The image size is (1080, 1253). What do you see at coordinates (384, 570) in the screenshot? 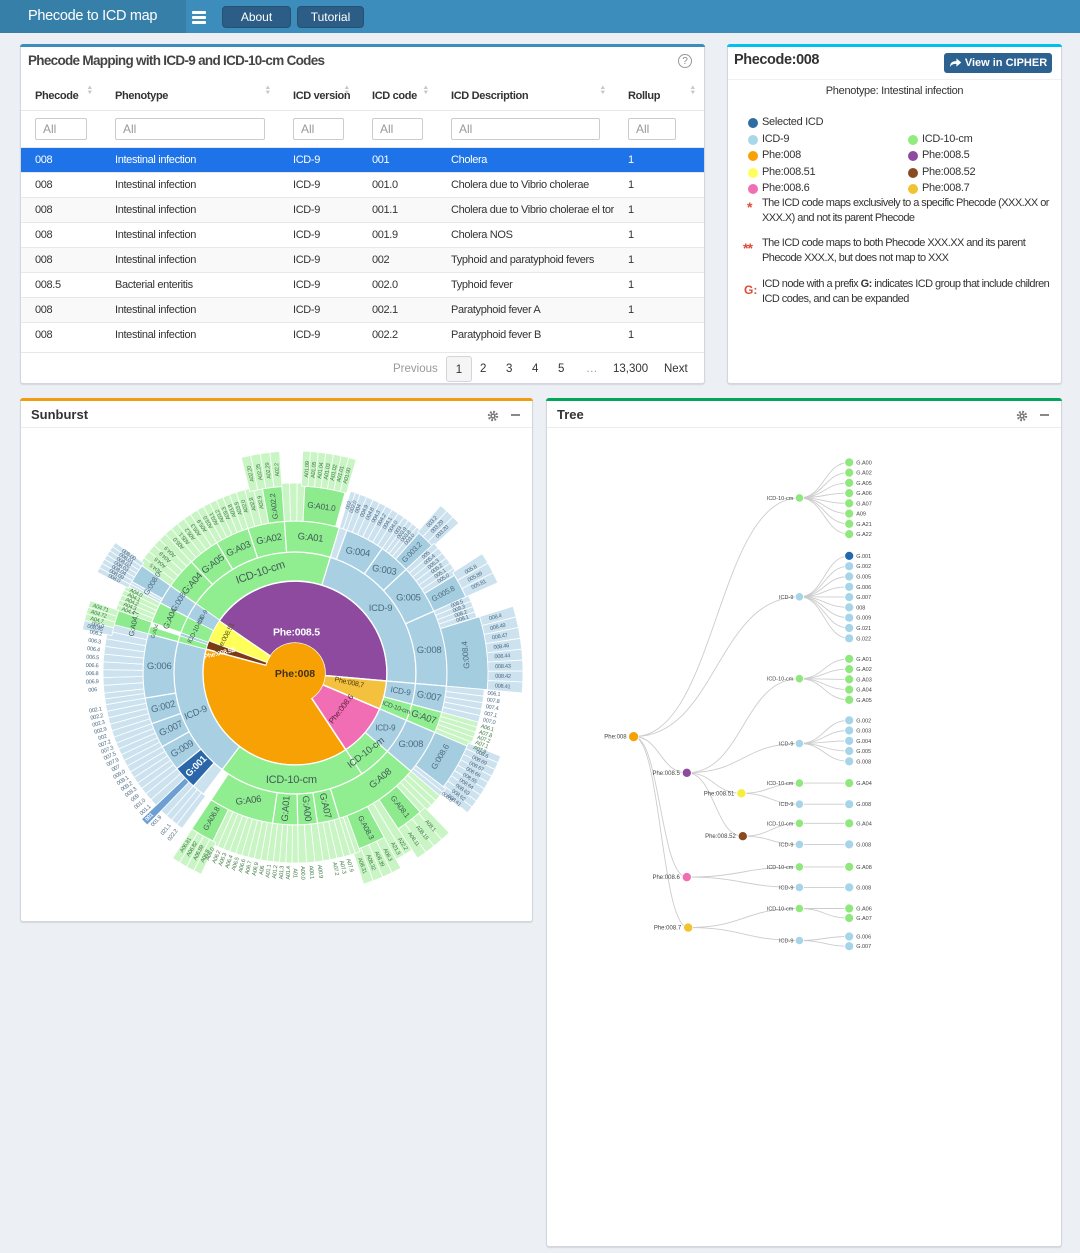
I see `svg-text: G:003` at bounding box center [384, 570].